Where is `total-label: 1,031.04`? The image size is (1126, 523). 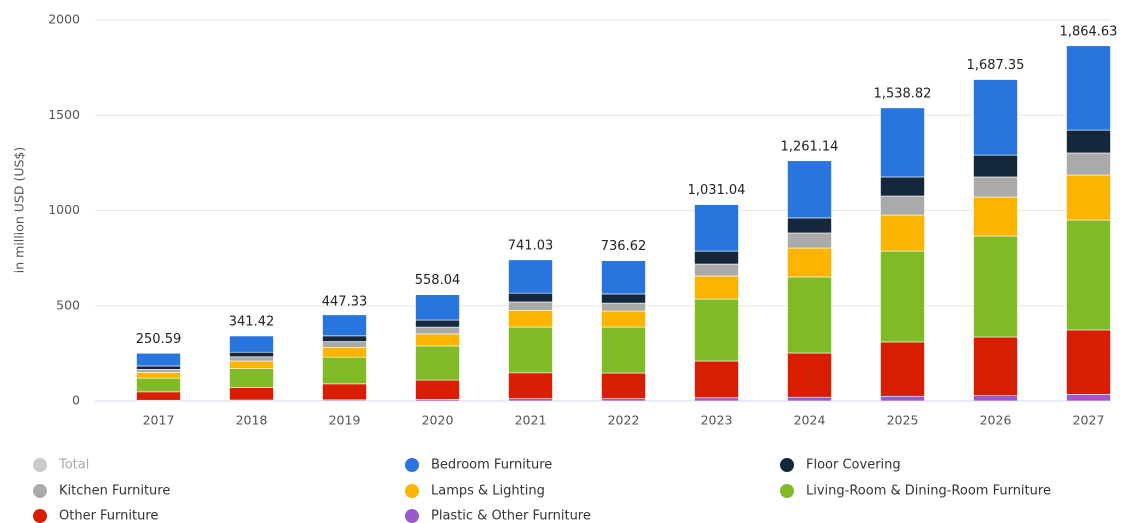 total-label: 1,031.04 is located at coordinates (717, 190).